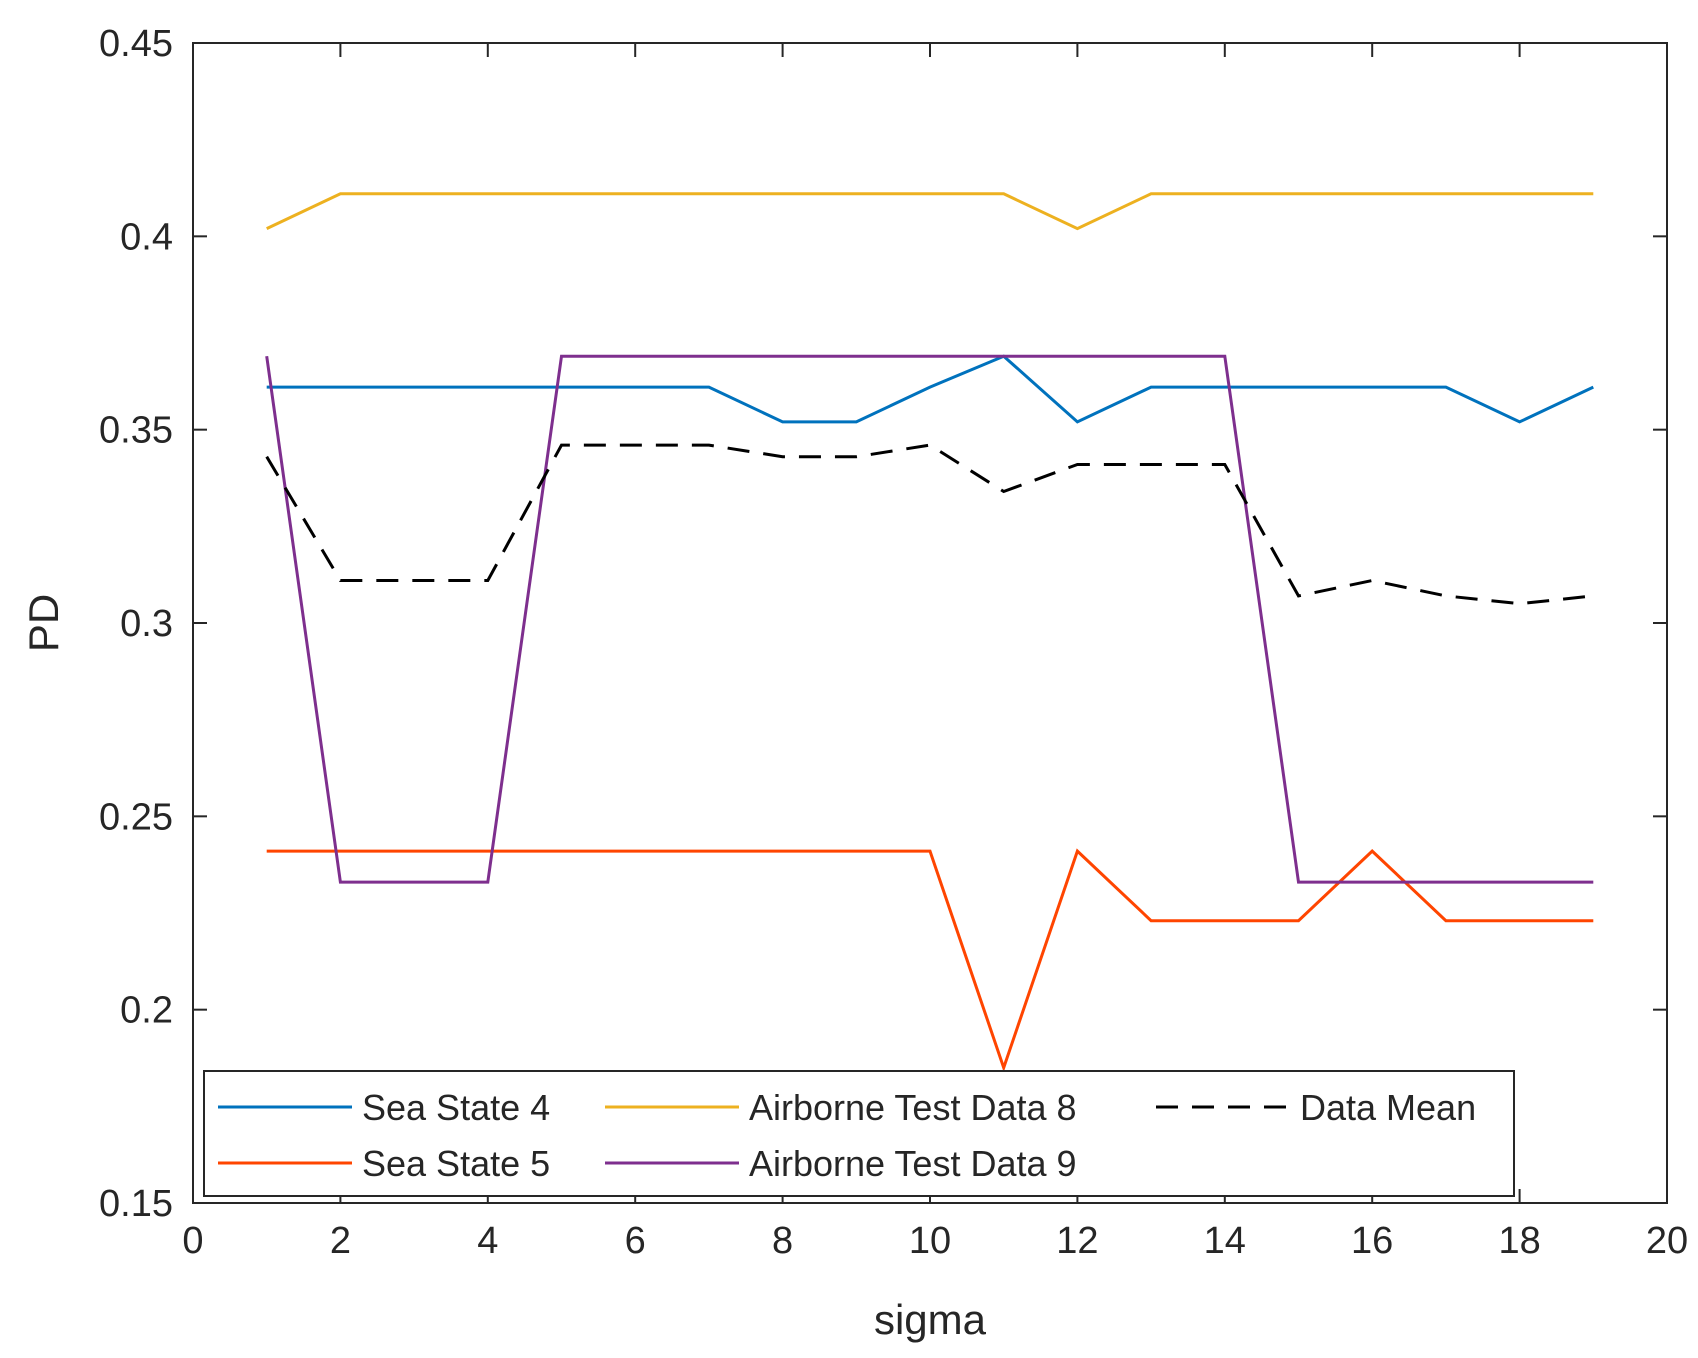  Describe the element at coordinates (913, 1163) in the screenshot. I see `legend-label-airborne-test-data-9: Airborne Test Data 9` at that location.